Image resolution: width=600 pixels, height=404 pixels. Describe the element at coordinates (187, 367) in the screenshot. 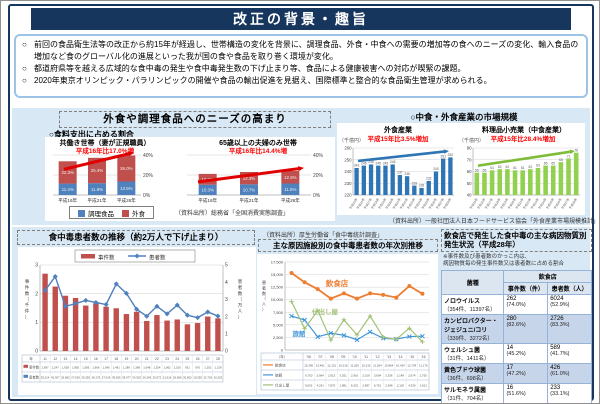

I see `svg-text: 931` at that location.